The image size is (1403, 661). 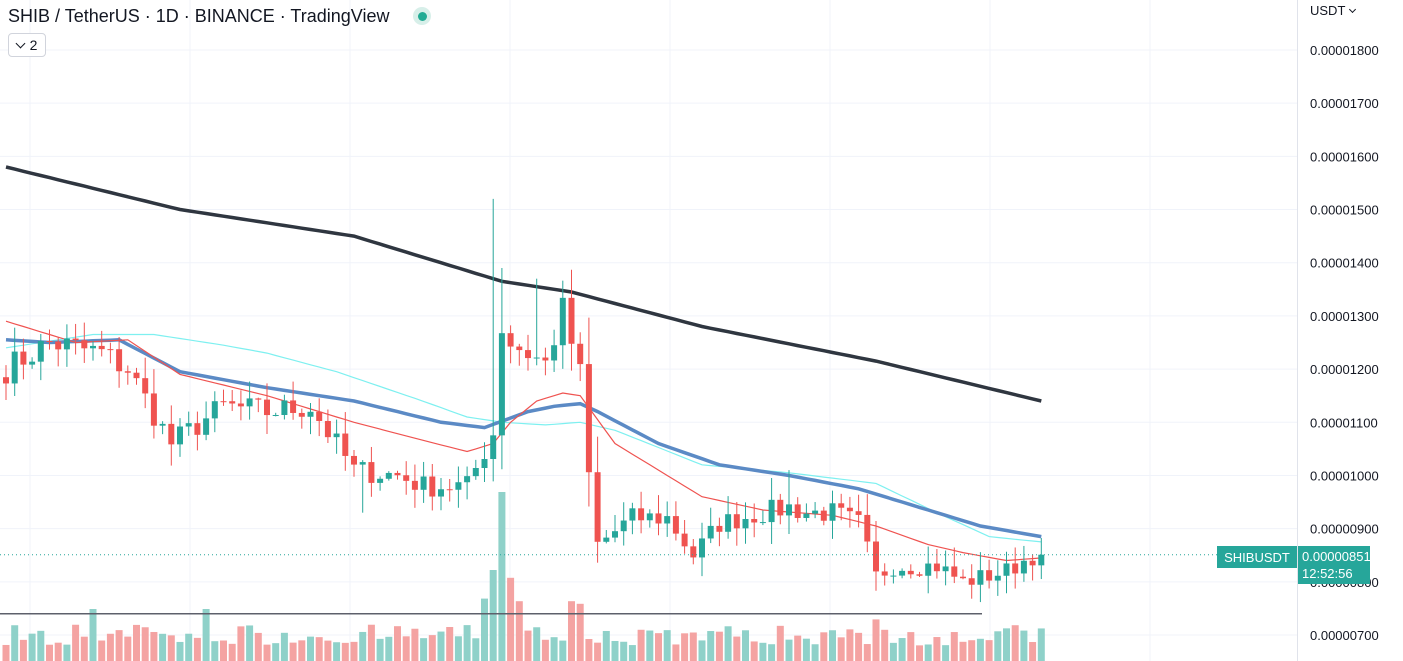 I want to click on currency-selector: USDT, so click(x=1333, y=10).